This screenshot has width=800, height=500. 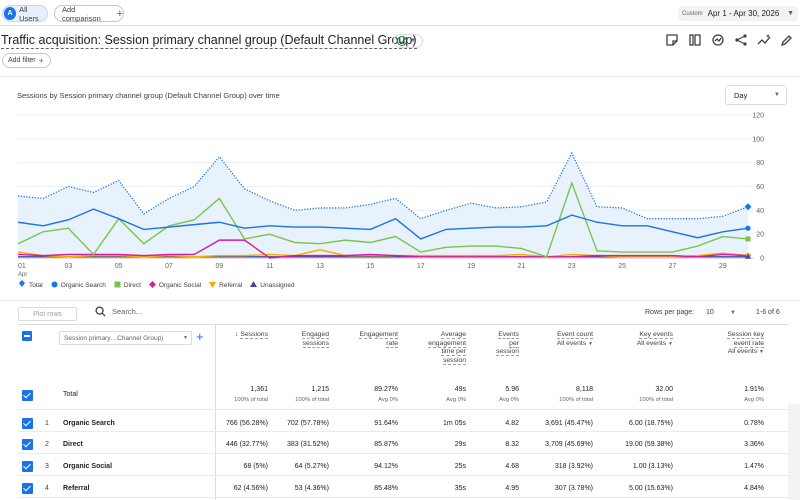 What do you see at coordinates (754, 444) in the screenshot?
I see `table-cell: 3.36%` at bounding box center [754, 444].